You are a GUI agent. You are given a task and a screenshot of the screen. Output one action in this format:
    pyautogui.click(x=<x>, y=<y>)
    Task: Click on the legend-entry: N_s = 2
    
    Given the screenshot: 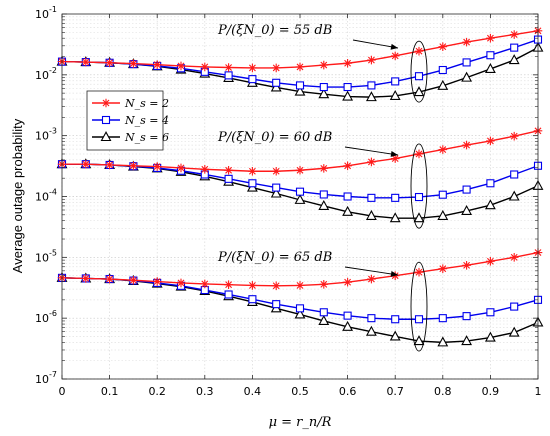 What is the action you would take?
    pyautogui.click(x=130, y=103)
    